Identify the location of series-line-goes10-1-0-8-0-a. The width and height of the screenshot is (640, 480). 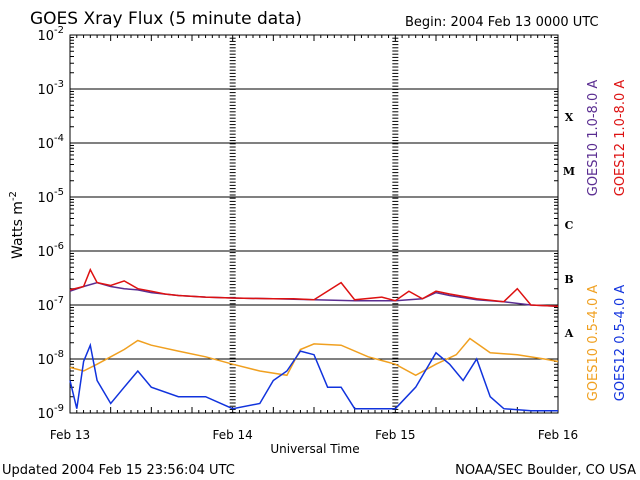
(314, 294).